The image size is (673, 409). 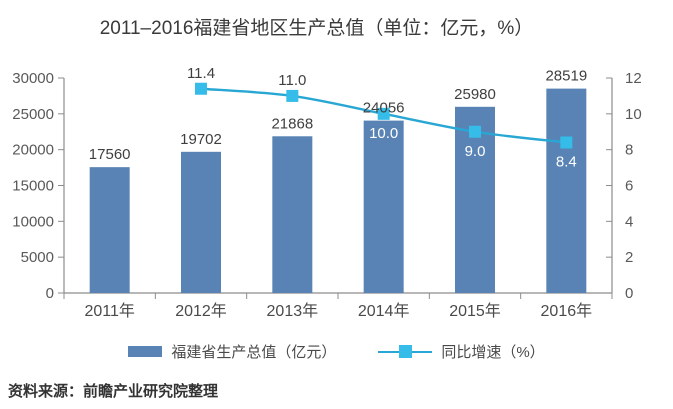 What do you see at coordinates (567, 311) in the screenshot?
I see `x-axis-label: 2016年` at bounding box center [567, 311].